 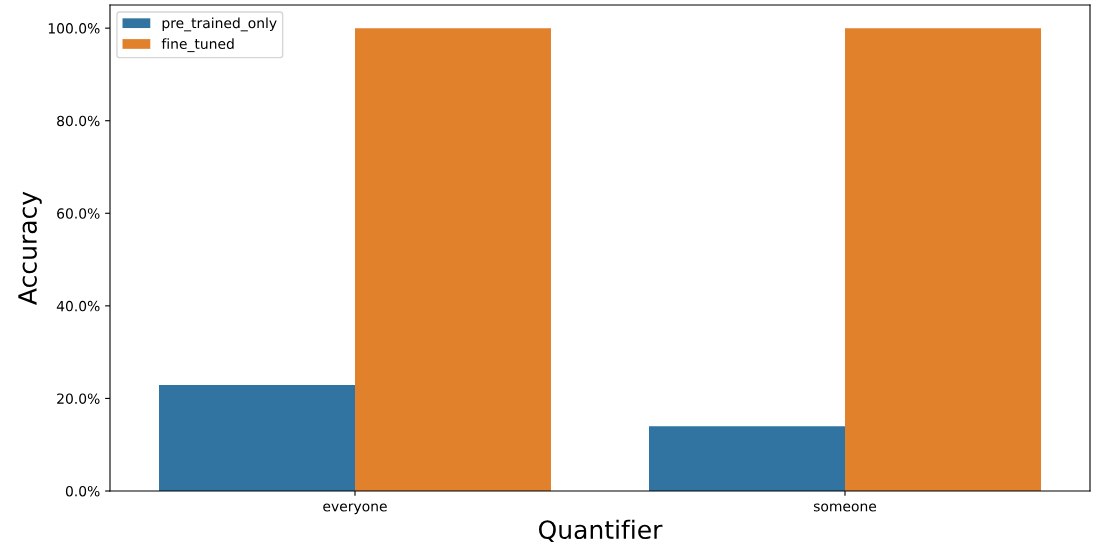 I want to click on y-tick-label: 40.0%, so click(x=78, y=306).